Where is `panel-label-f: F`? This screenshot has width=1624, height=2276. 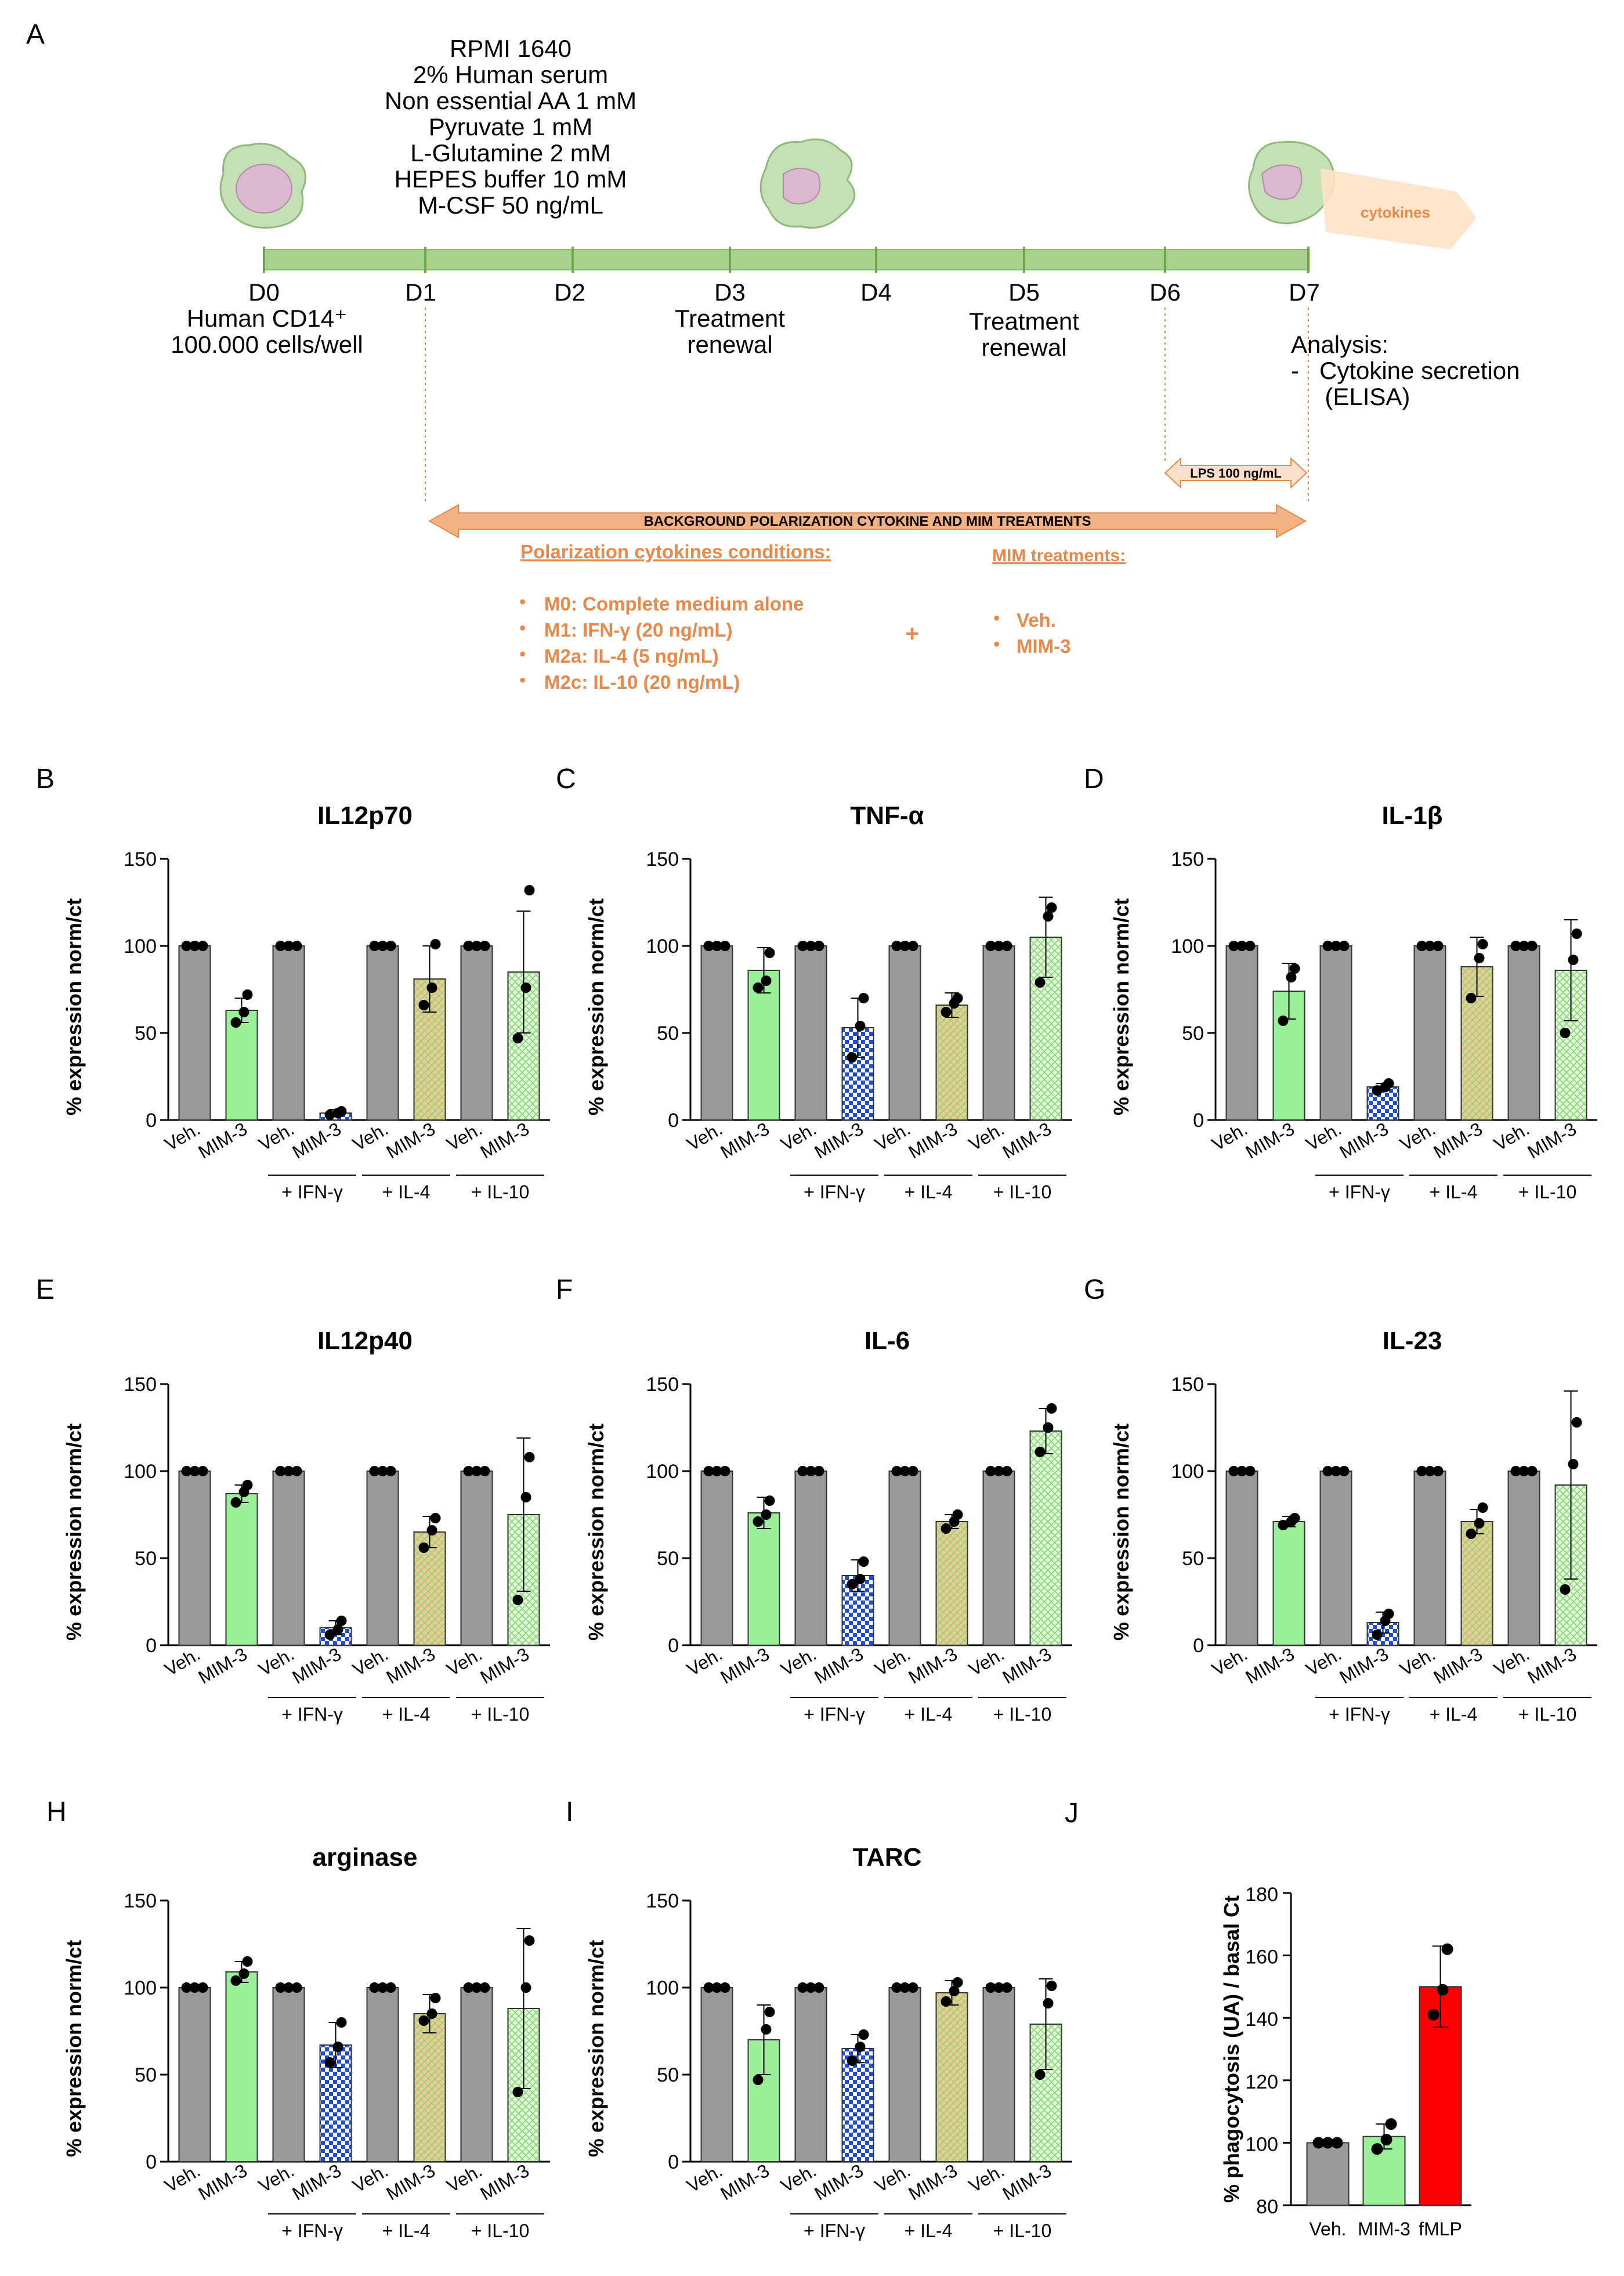
panel-label-f: F is located at coordinates (565, 1289).